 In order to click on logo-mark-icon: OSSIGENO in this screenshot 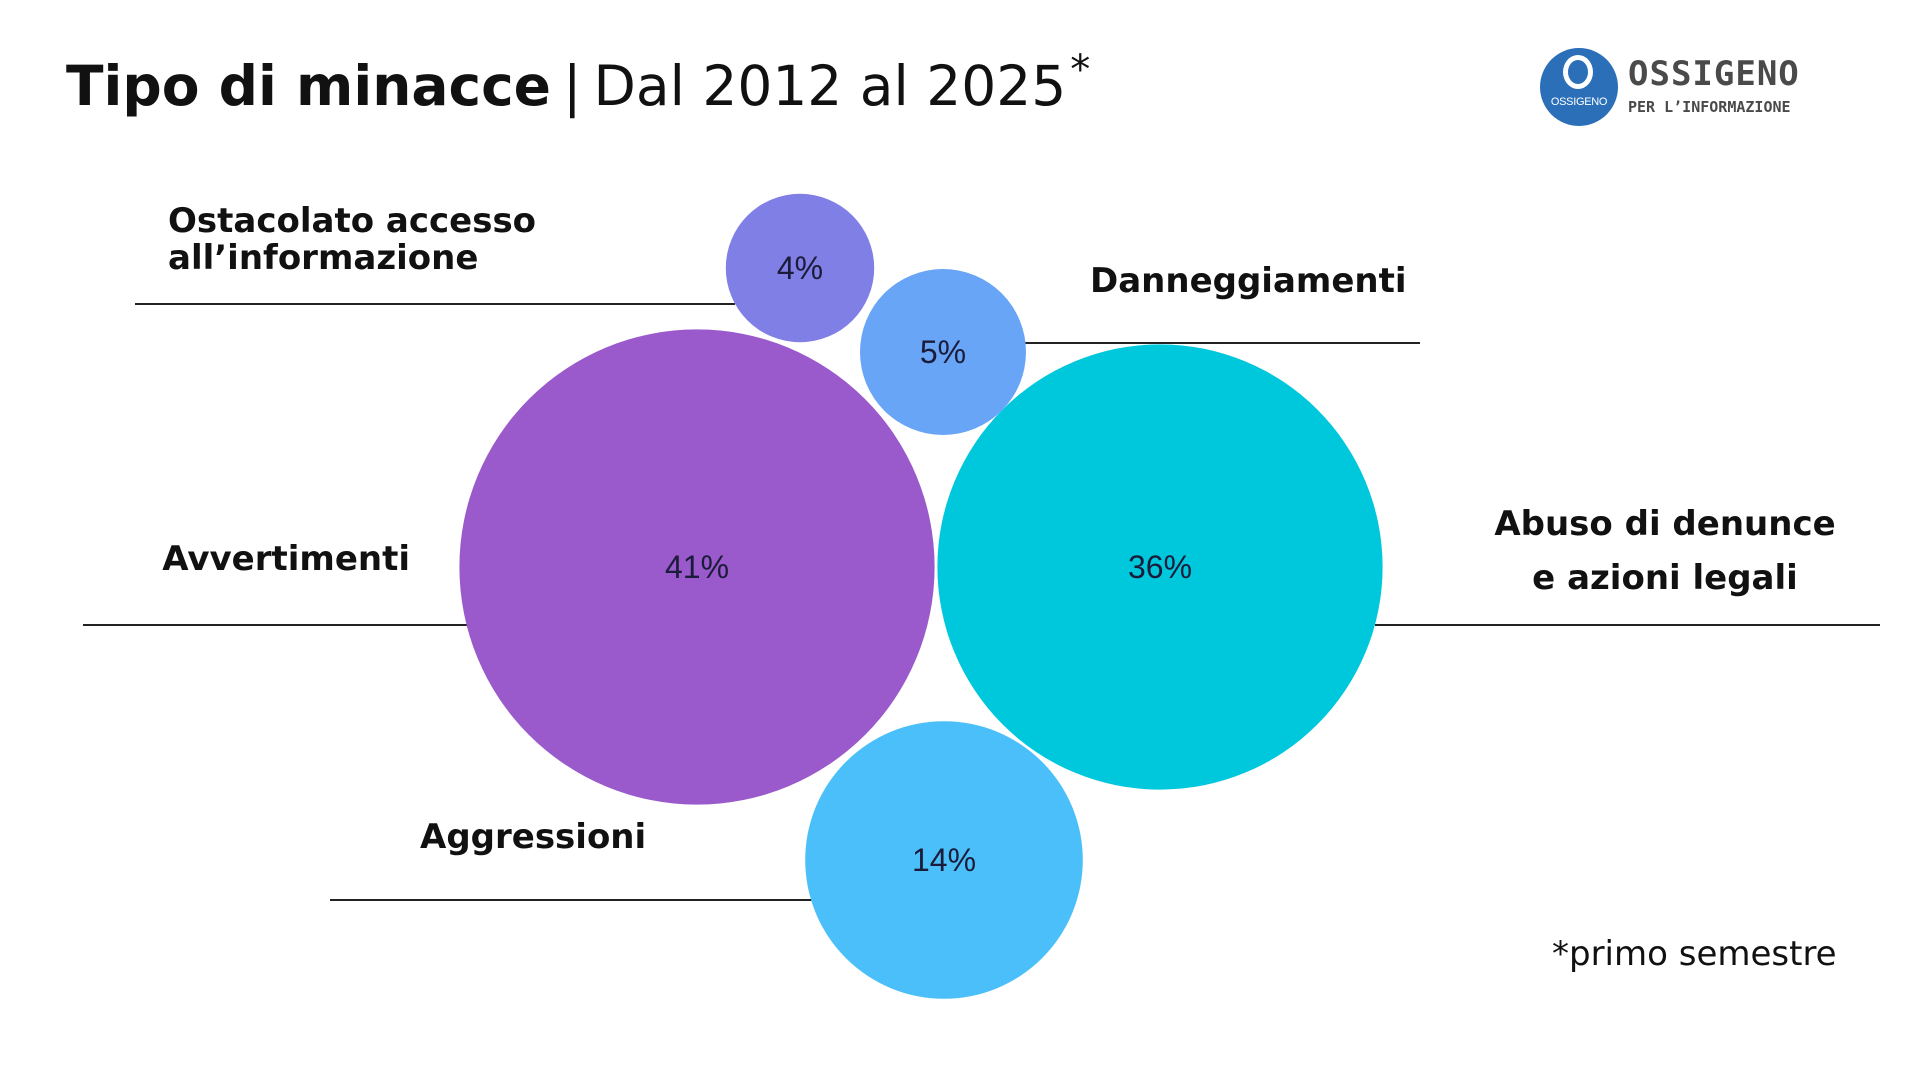, I will do `click(1579, 87)`.